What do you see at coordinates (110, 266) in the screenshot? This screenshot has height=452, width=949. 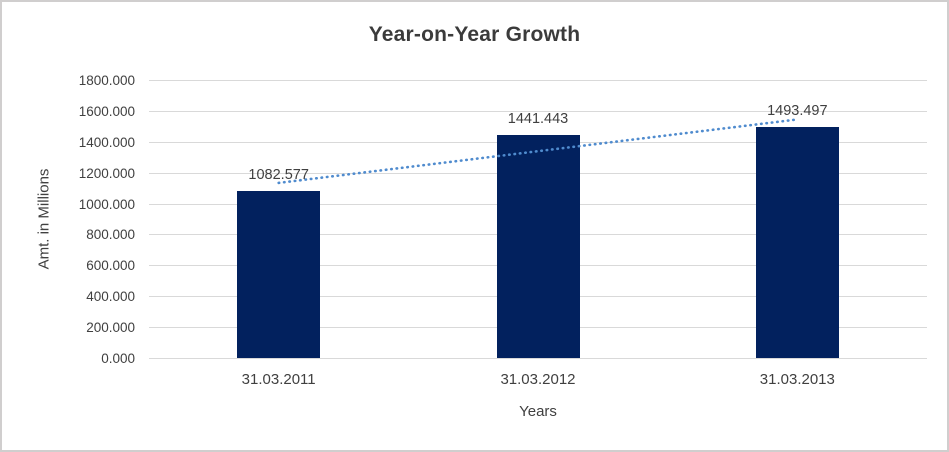 I see `y-tick-label: 600.000` at bounding box center [110, 266].